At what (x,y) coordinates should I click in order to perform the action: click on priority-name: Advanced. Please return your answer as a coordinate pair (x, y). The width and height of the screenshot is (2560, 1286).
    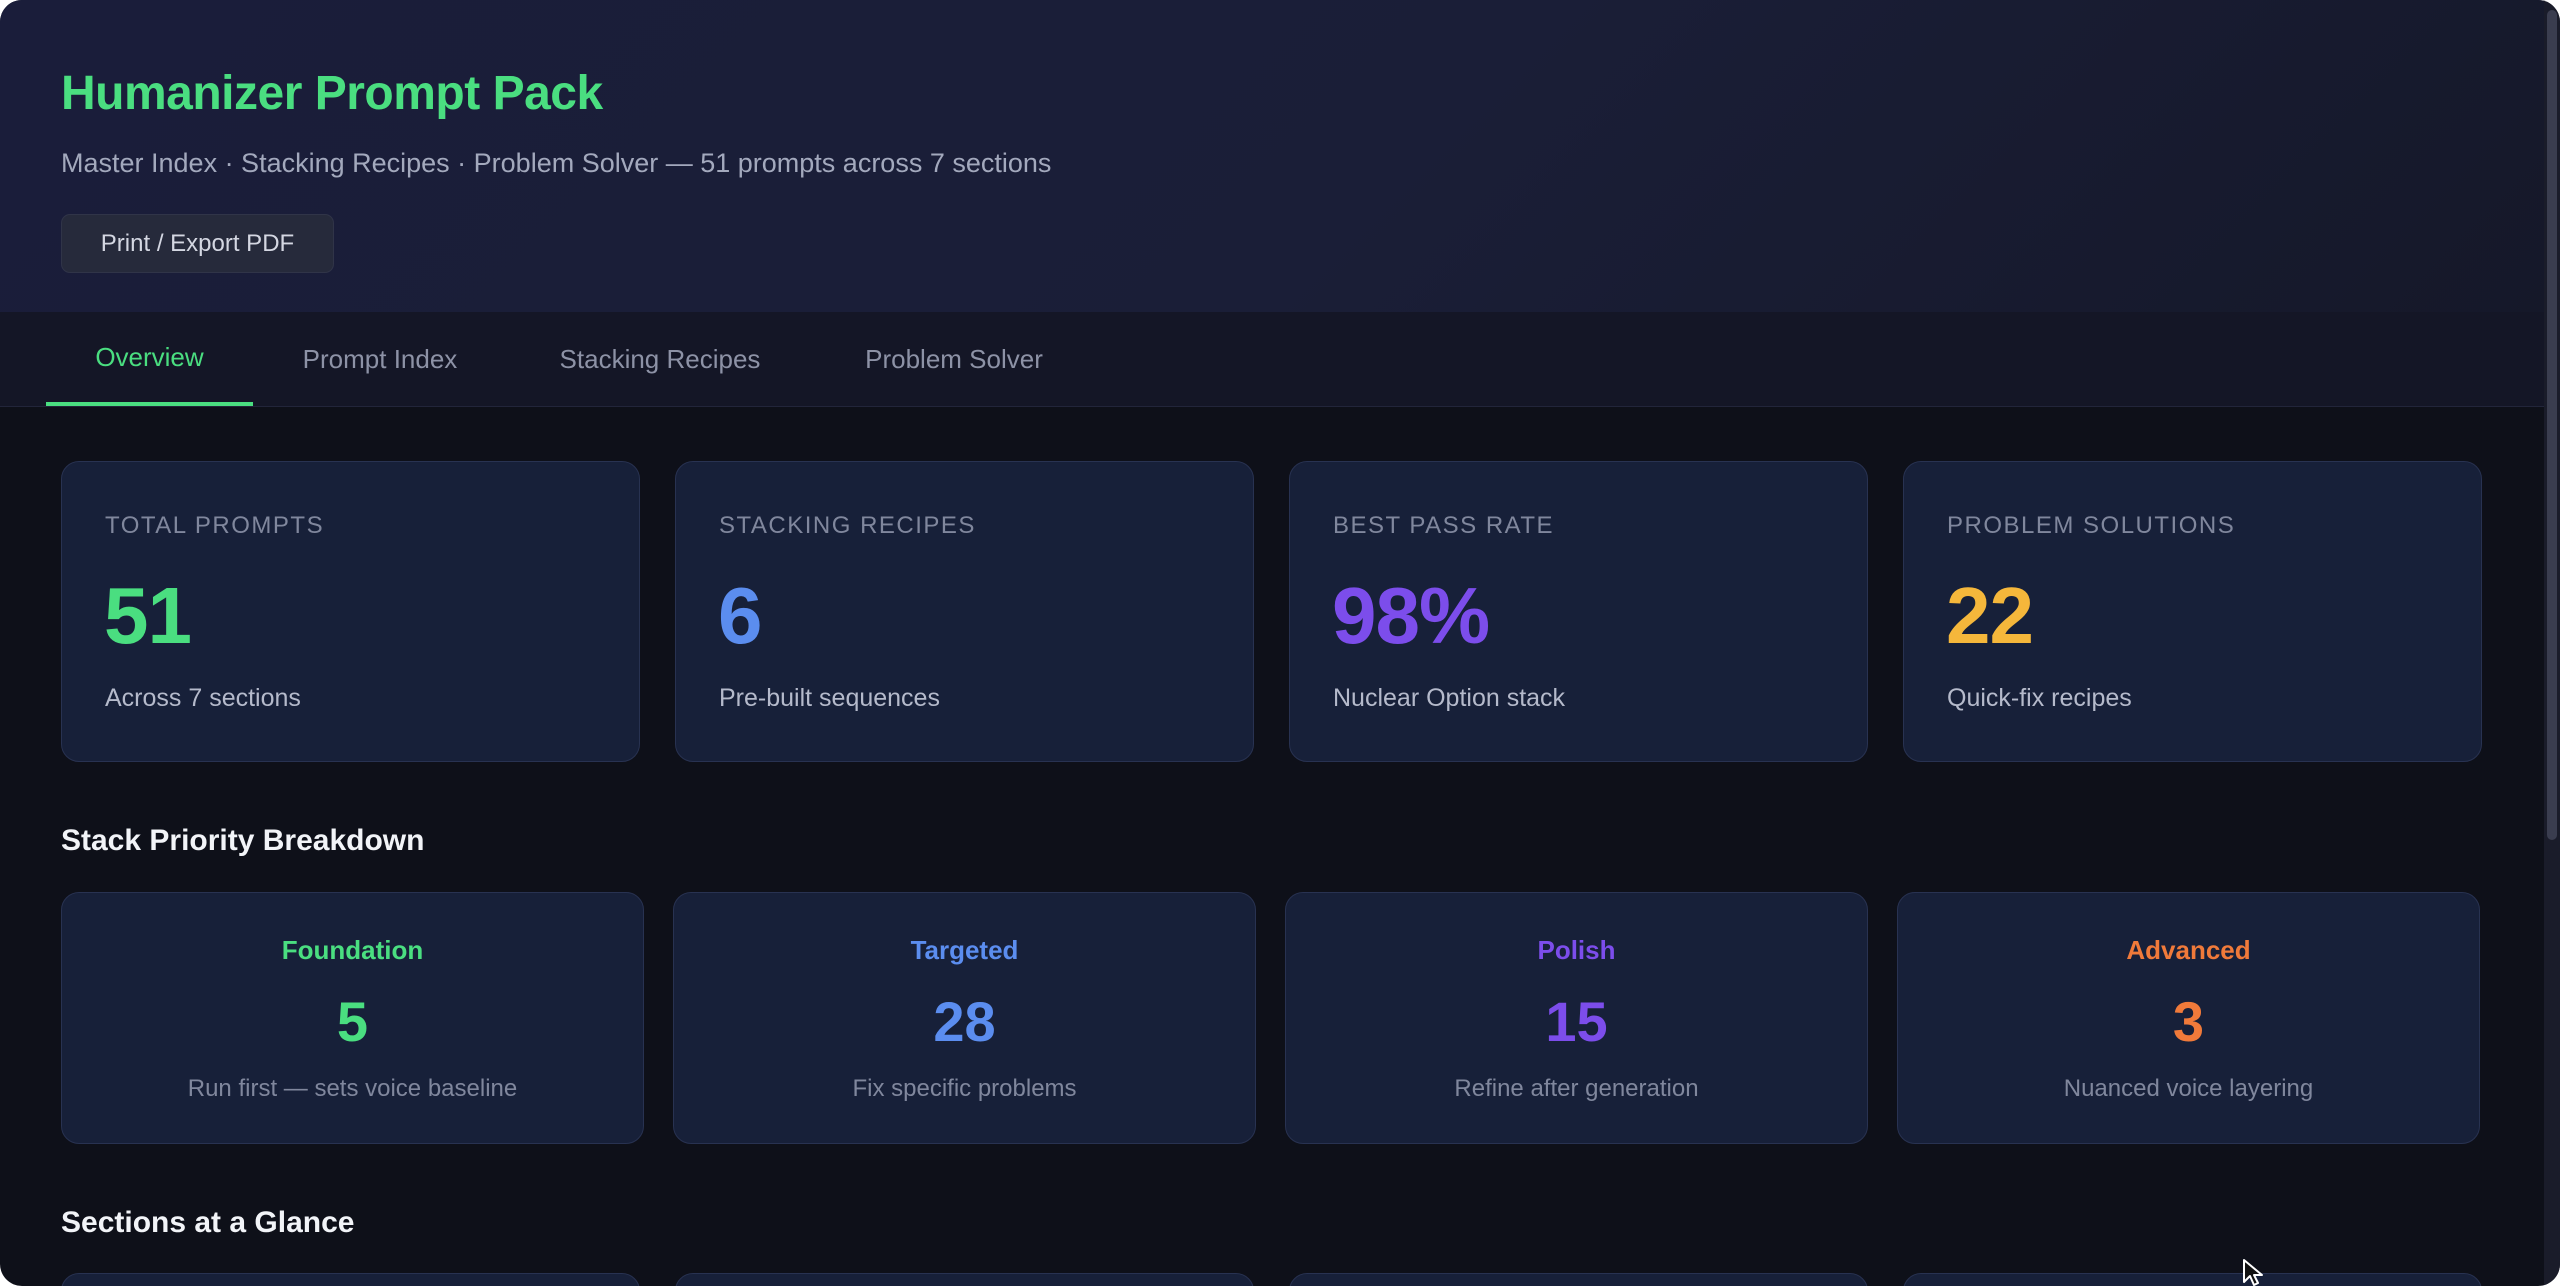
    Looking at the image, I should click on (2188, 950).